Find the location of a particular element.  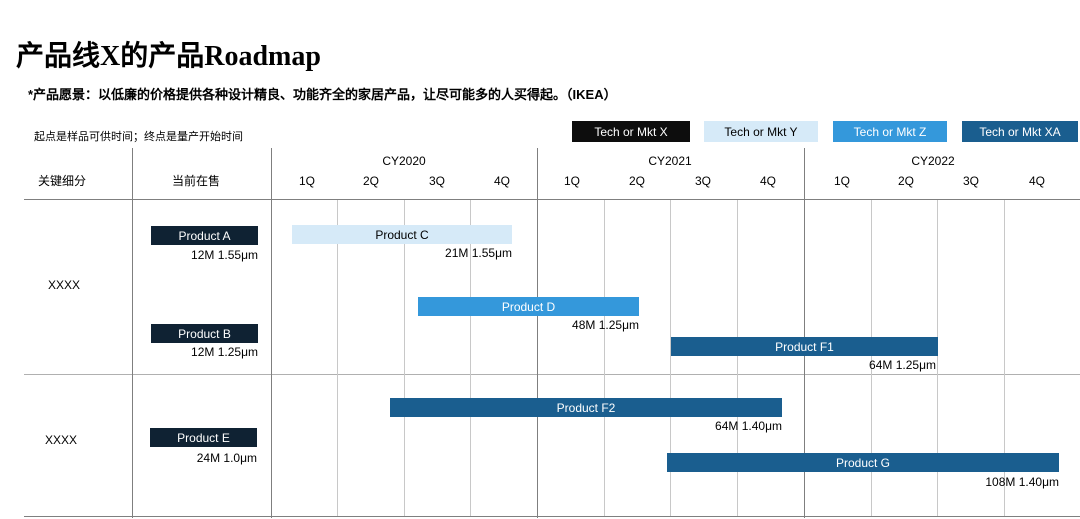

legend-tech-mkt-y: Tech or Mkt Y is located at coordinates (761, 131).